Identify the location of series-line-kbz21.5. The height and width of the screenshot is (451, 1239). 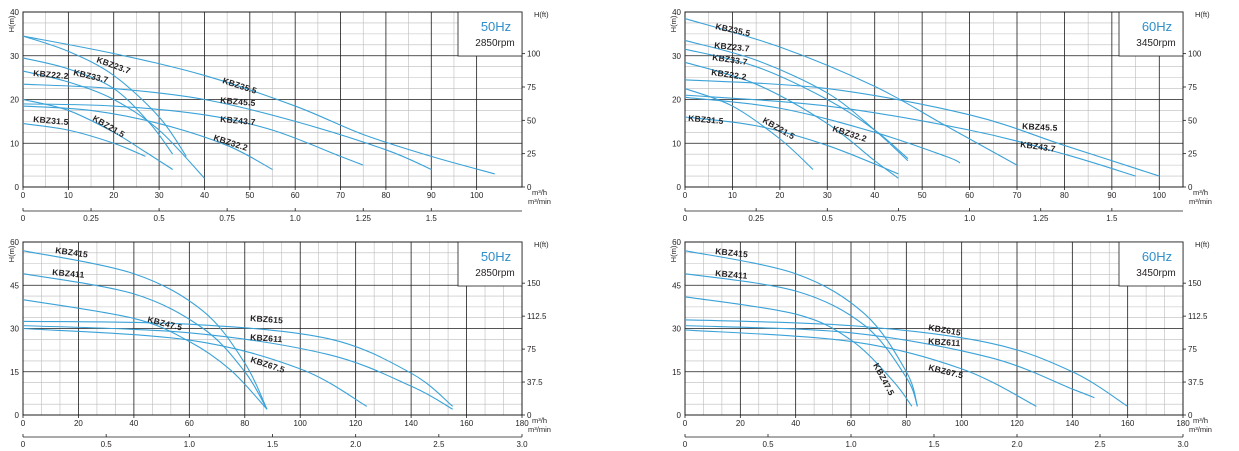
(749, 129).